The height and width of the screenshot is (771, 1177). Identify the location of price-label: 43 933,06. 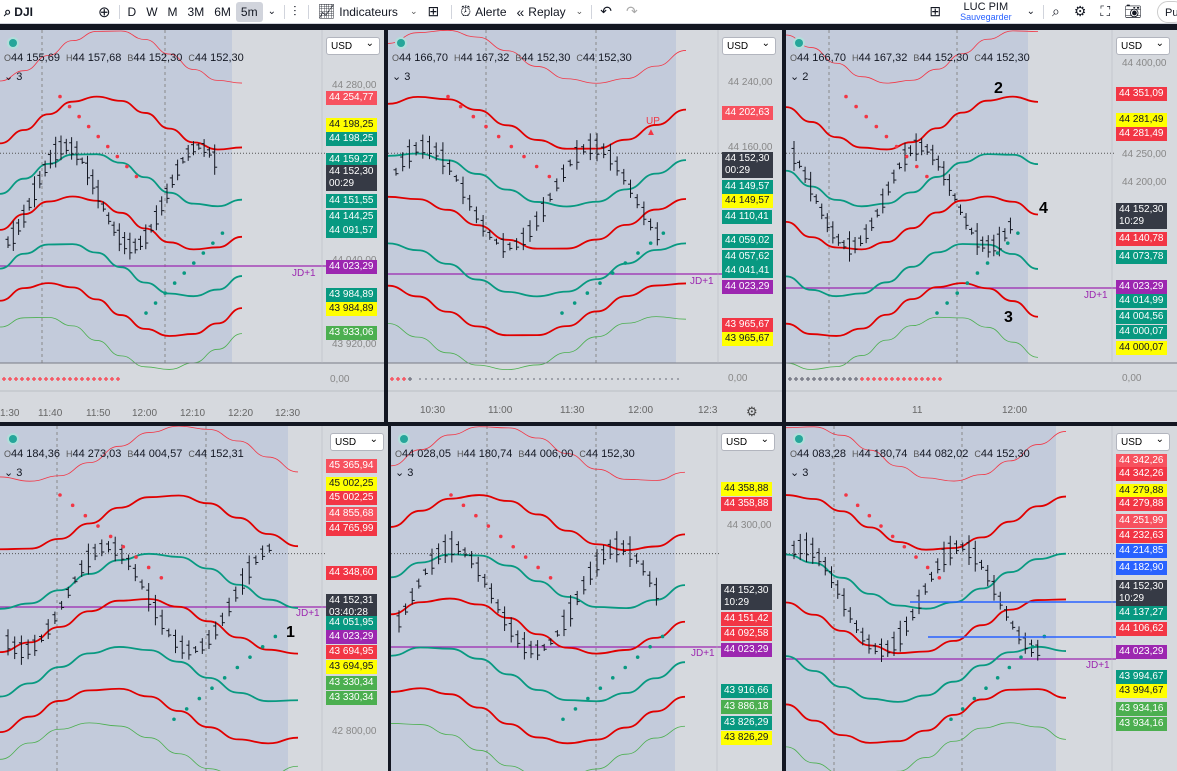
(351, 333).